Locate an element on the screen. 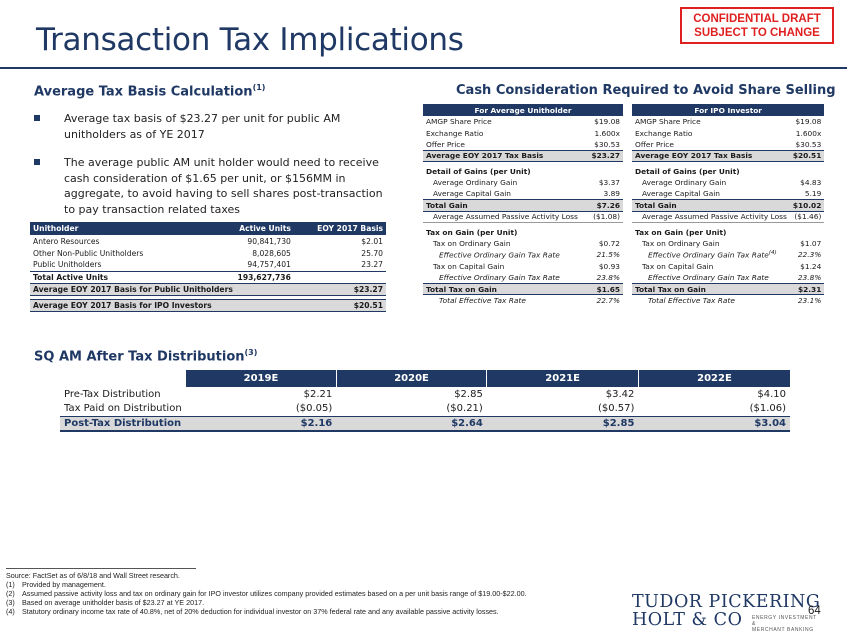 The image size is (847, 635). cell: 193,627,736 is located at coordinates (249, 276).